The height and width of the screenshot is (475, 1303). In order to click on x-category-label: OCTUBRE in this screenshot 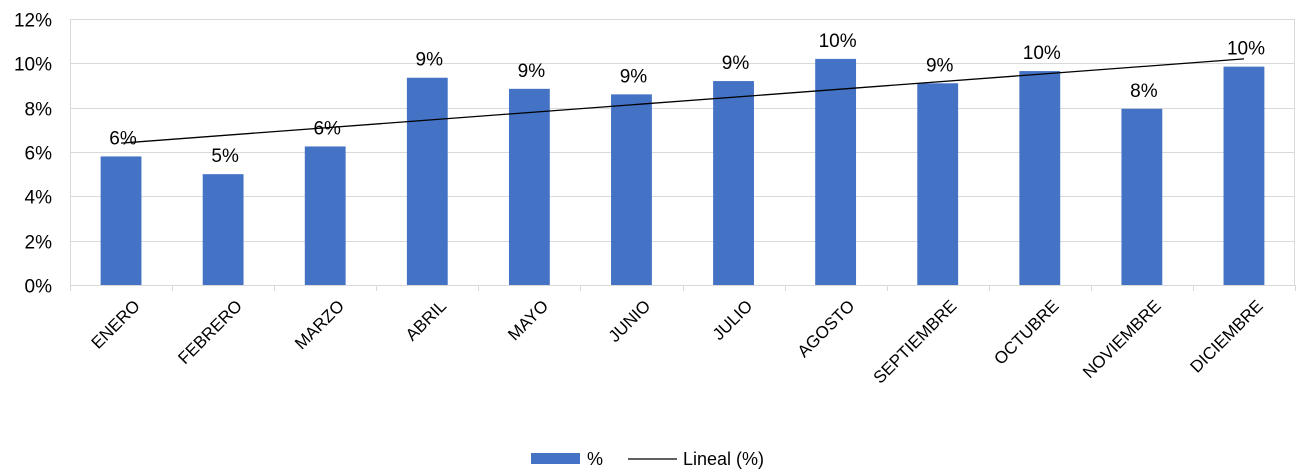, I will do `click(1026, 332)`.